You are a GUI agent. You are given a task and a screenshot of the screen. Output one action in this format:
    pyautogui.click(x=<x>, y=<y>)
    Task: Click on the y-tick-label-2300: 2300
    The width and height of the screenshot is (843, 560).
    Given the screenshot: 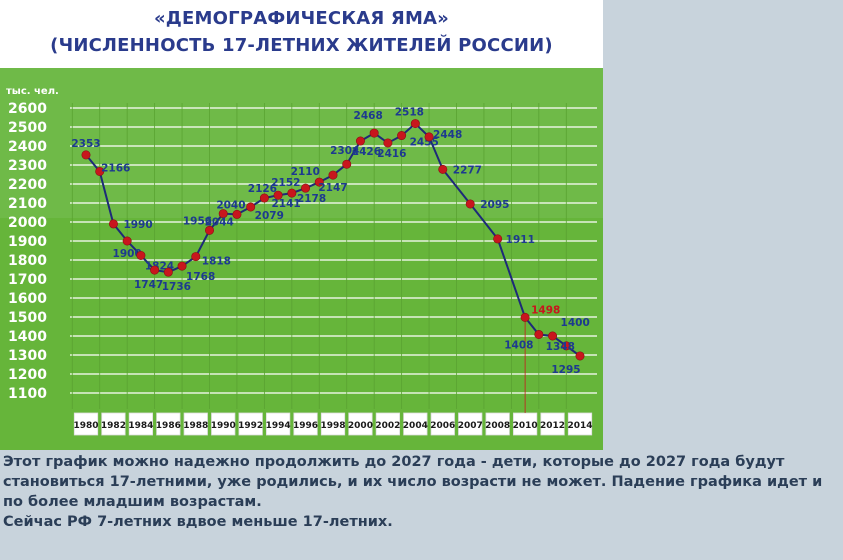 What is the action you would take?
    pyautogui.click(x=27, y=166)
    